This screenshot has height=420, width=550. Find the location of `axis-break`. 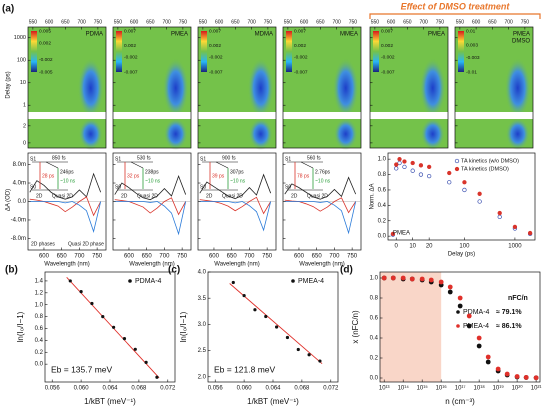

axis-break is located at coordinates (409, 115).